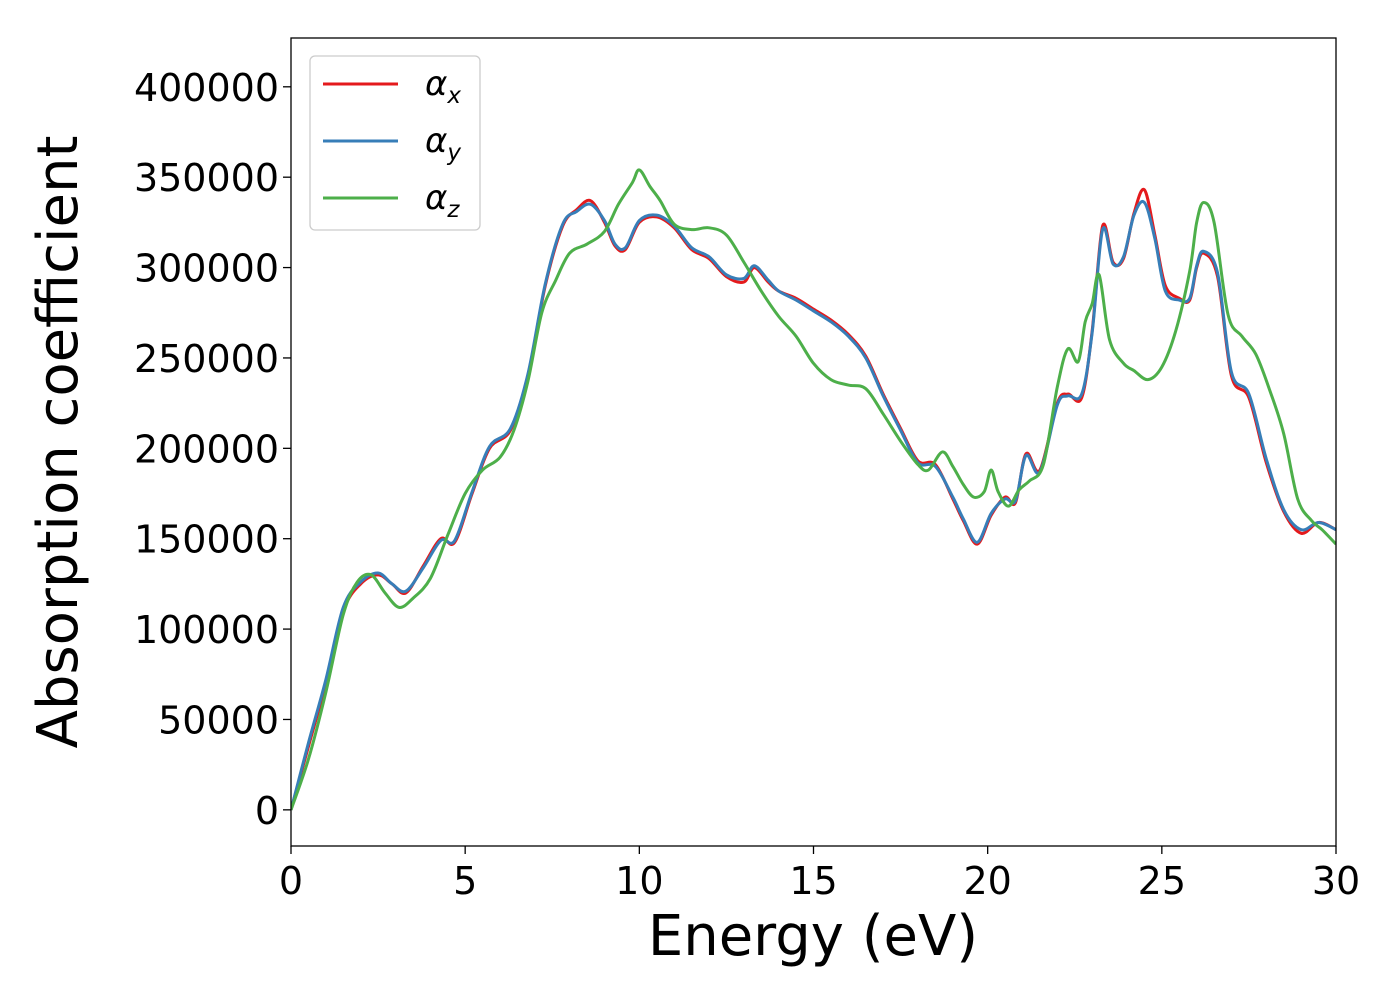 Image resolution: width=1400 pixels, height=1000 pixels. Describe the element at coordinates (443, 86) in the screenshot. I see `legend-label-x: αx` at that location.